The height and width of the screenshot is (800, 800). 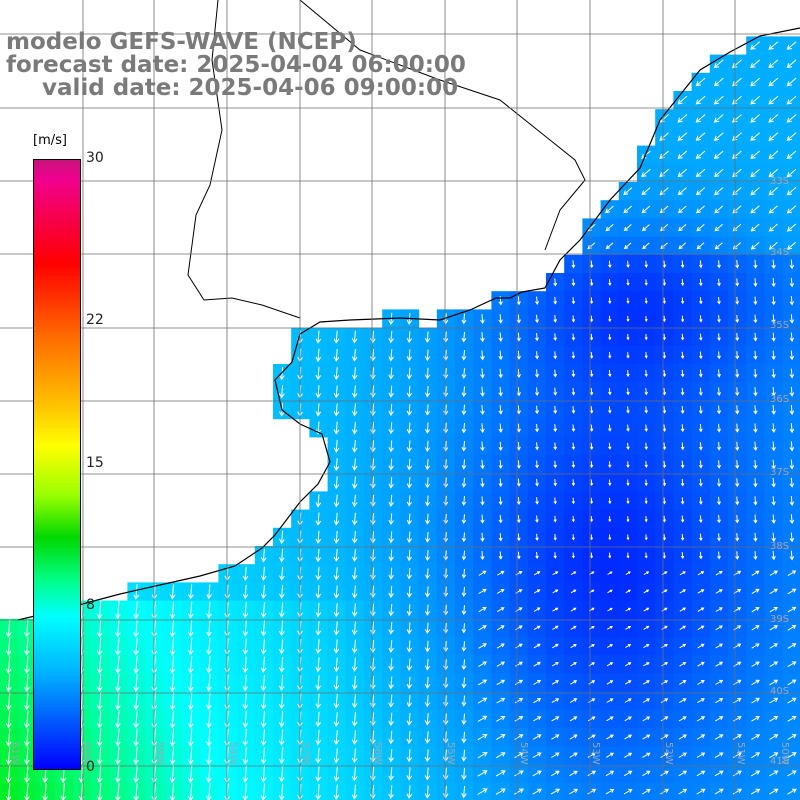 What do you see at coordinates (784, 753) in the screenshot?
I see `longitude-label: 50W` at bounding box center [784, 753].